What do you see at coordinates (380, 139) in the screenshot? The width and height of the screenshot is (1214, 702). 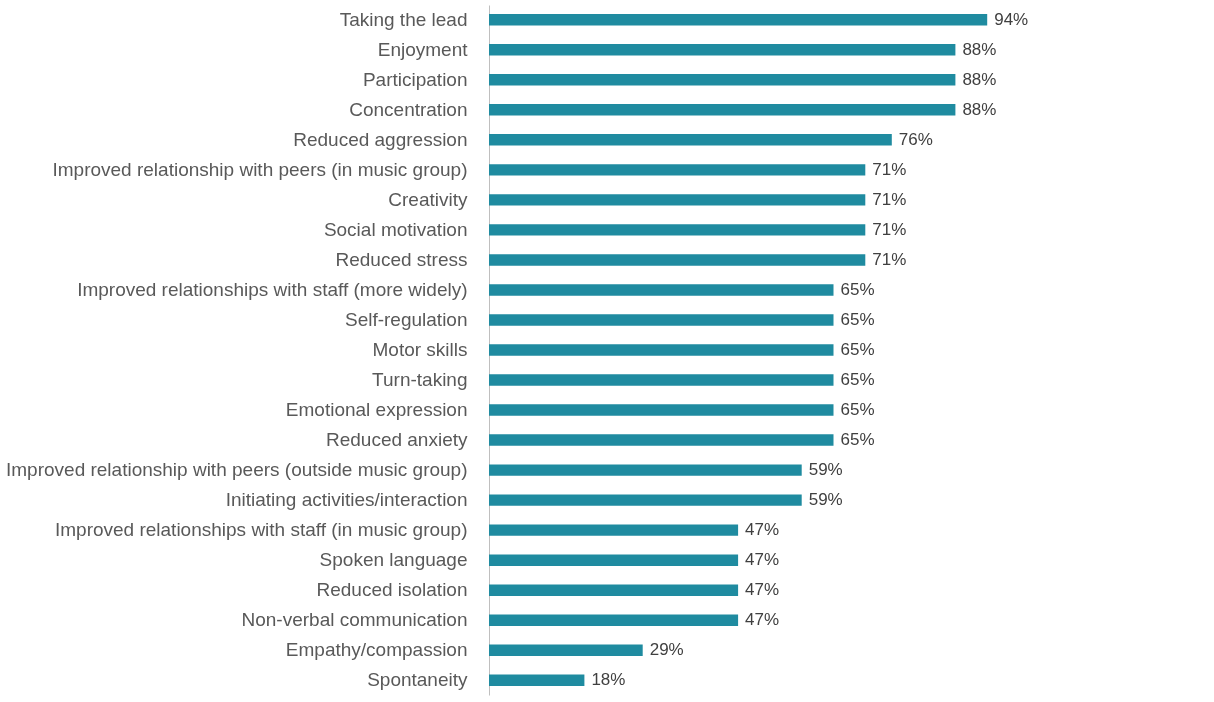 I see `y-tick-label: Reduced aggression` at bounding box center [380, 139].